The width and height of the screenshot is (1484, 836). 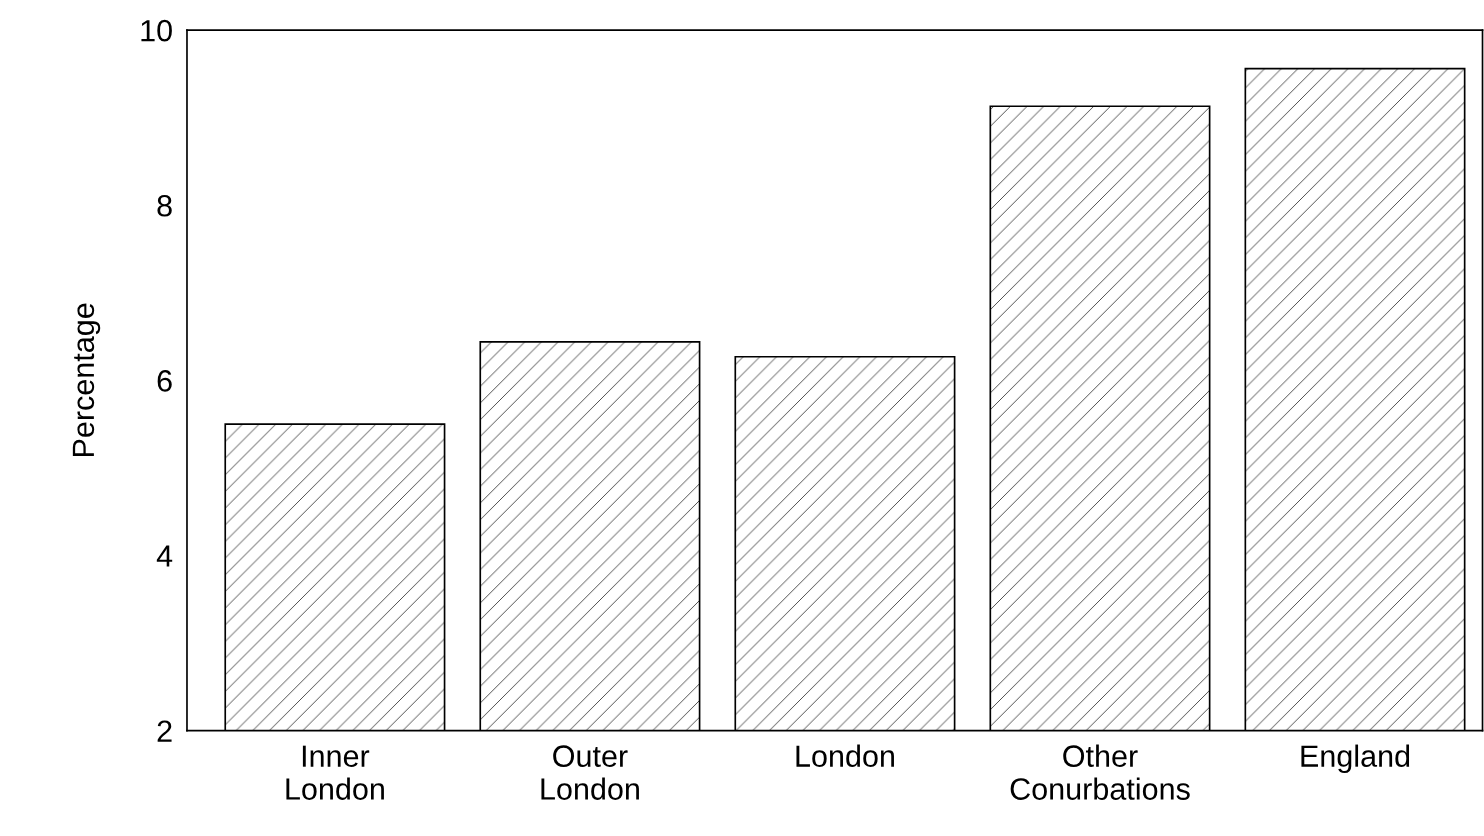 What do you see at coordinates (335, 772) in the screenshot?
I see `x-tick-label: Inner London` at bounding box center [335, 772].